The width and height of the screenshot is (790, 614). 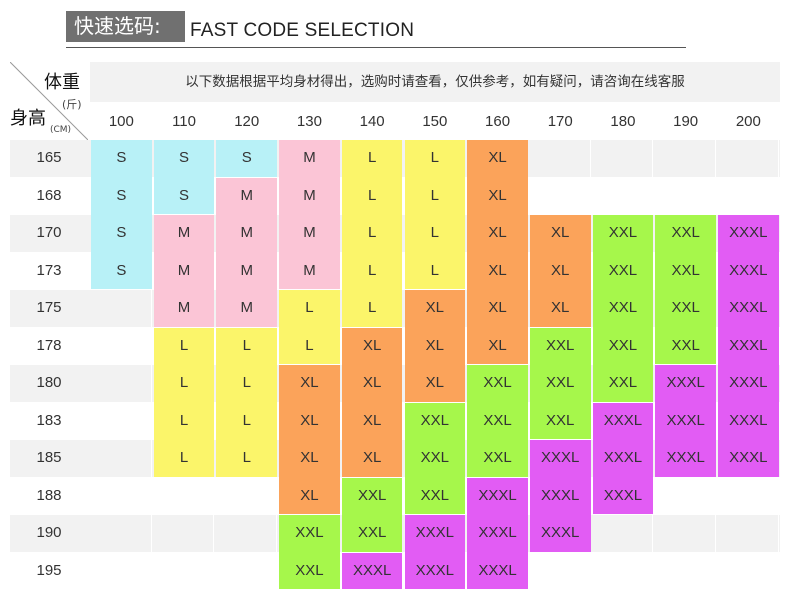 What do you see at coordinates (49, 382) in the screenshot?
I see `height-label-180: 180` at bounding box center [49, 382].